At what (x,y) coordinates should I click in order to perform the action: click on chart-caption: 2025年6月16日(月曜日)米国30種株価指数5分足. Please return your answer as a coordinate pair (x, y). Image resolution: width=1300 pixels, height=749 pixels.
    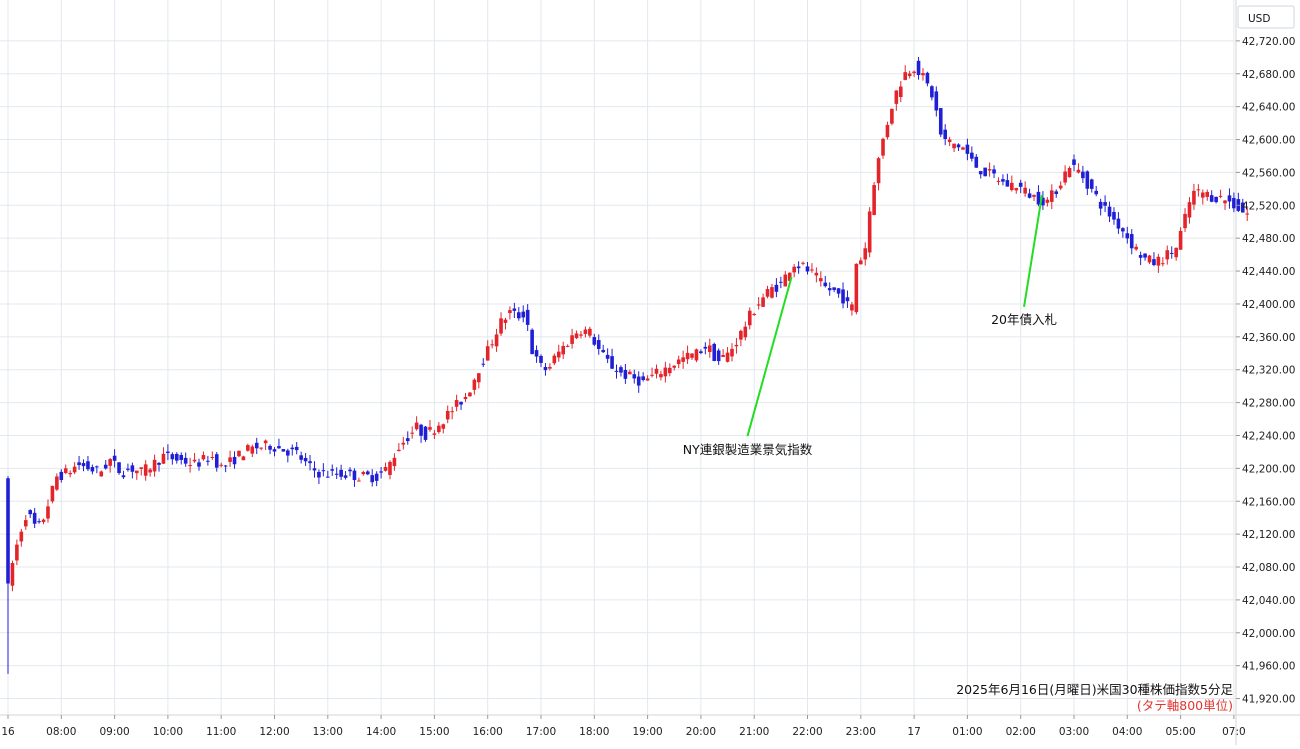
    Looking at the image, I should click on (1094, 689).